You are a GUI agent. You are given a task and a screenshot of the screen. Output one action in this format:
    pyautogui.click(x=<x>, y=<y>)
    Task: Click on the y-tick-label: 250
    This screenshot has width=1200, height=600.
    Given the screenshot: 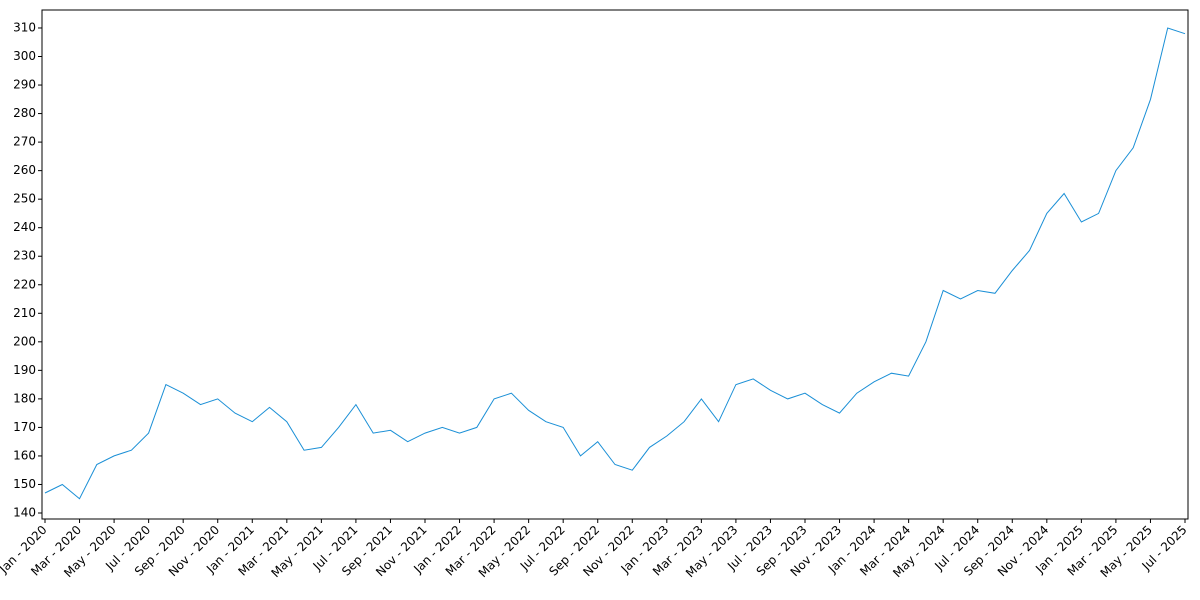 What is the action you would take?
    pyautogui.click(x=24, y=199)
    